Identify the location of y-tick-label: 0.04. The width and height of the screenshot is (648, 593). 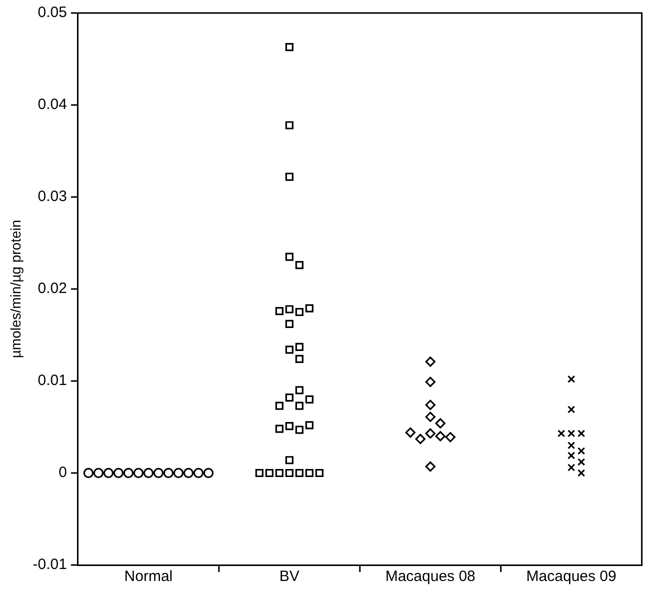
(52, 105).